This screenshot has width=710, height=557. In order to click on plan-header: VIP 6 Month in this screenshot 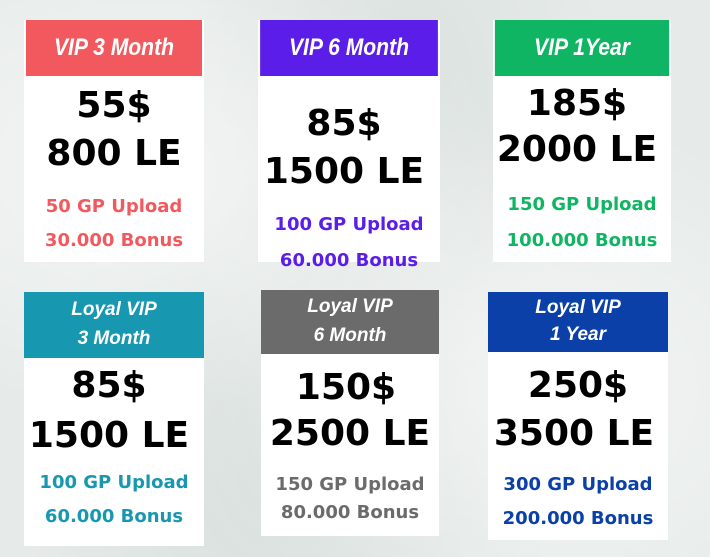, I will do `click(349, 48)`.